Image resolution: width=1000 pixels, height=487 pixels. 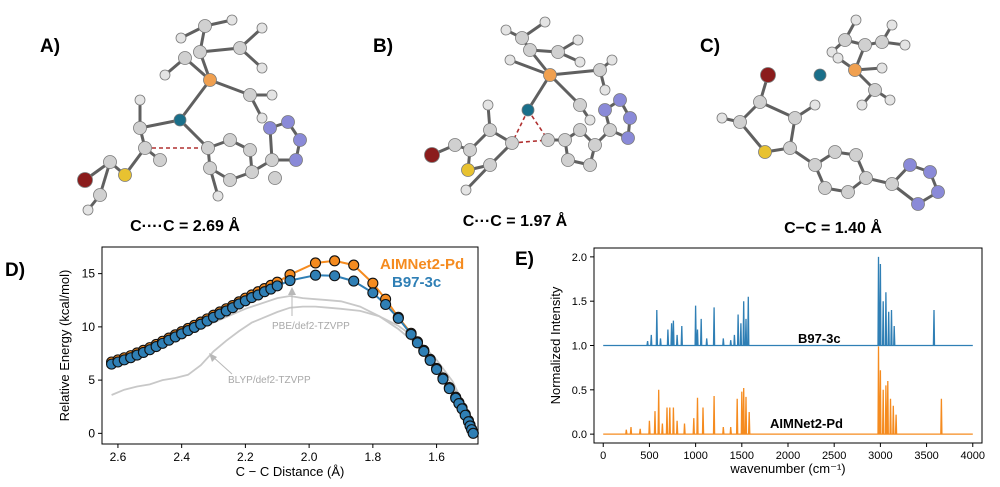 I want to click on chart-d-x-tick-label: 2.4, so click(x=181, y=457).